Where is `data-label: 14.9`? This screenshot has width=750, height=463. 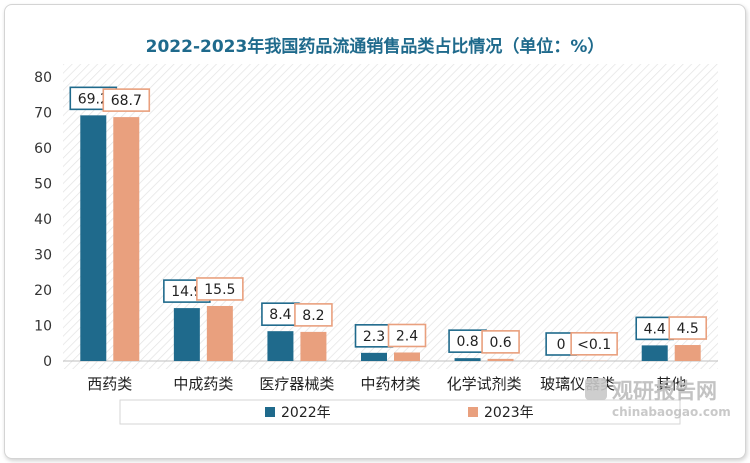 data-label: 14.9 is located at coordinates (186, 292).